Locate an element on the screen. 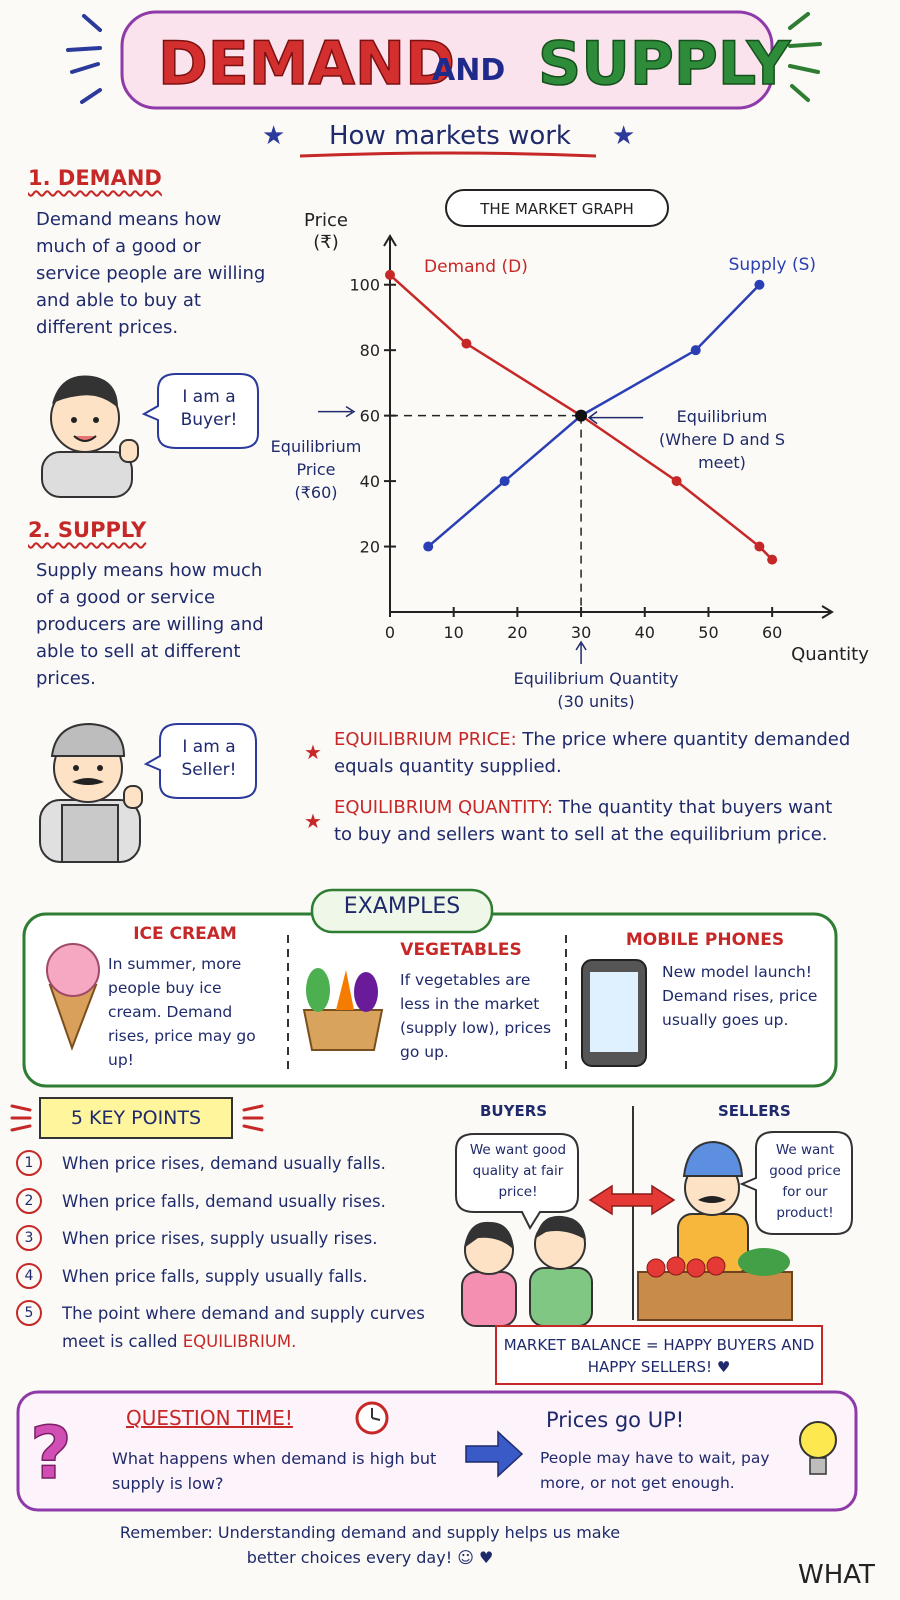 The image size is (900, 1600). key-point-number: 1 is located at coordinates (29, 1163).